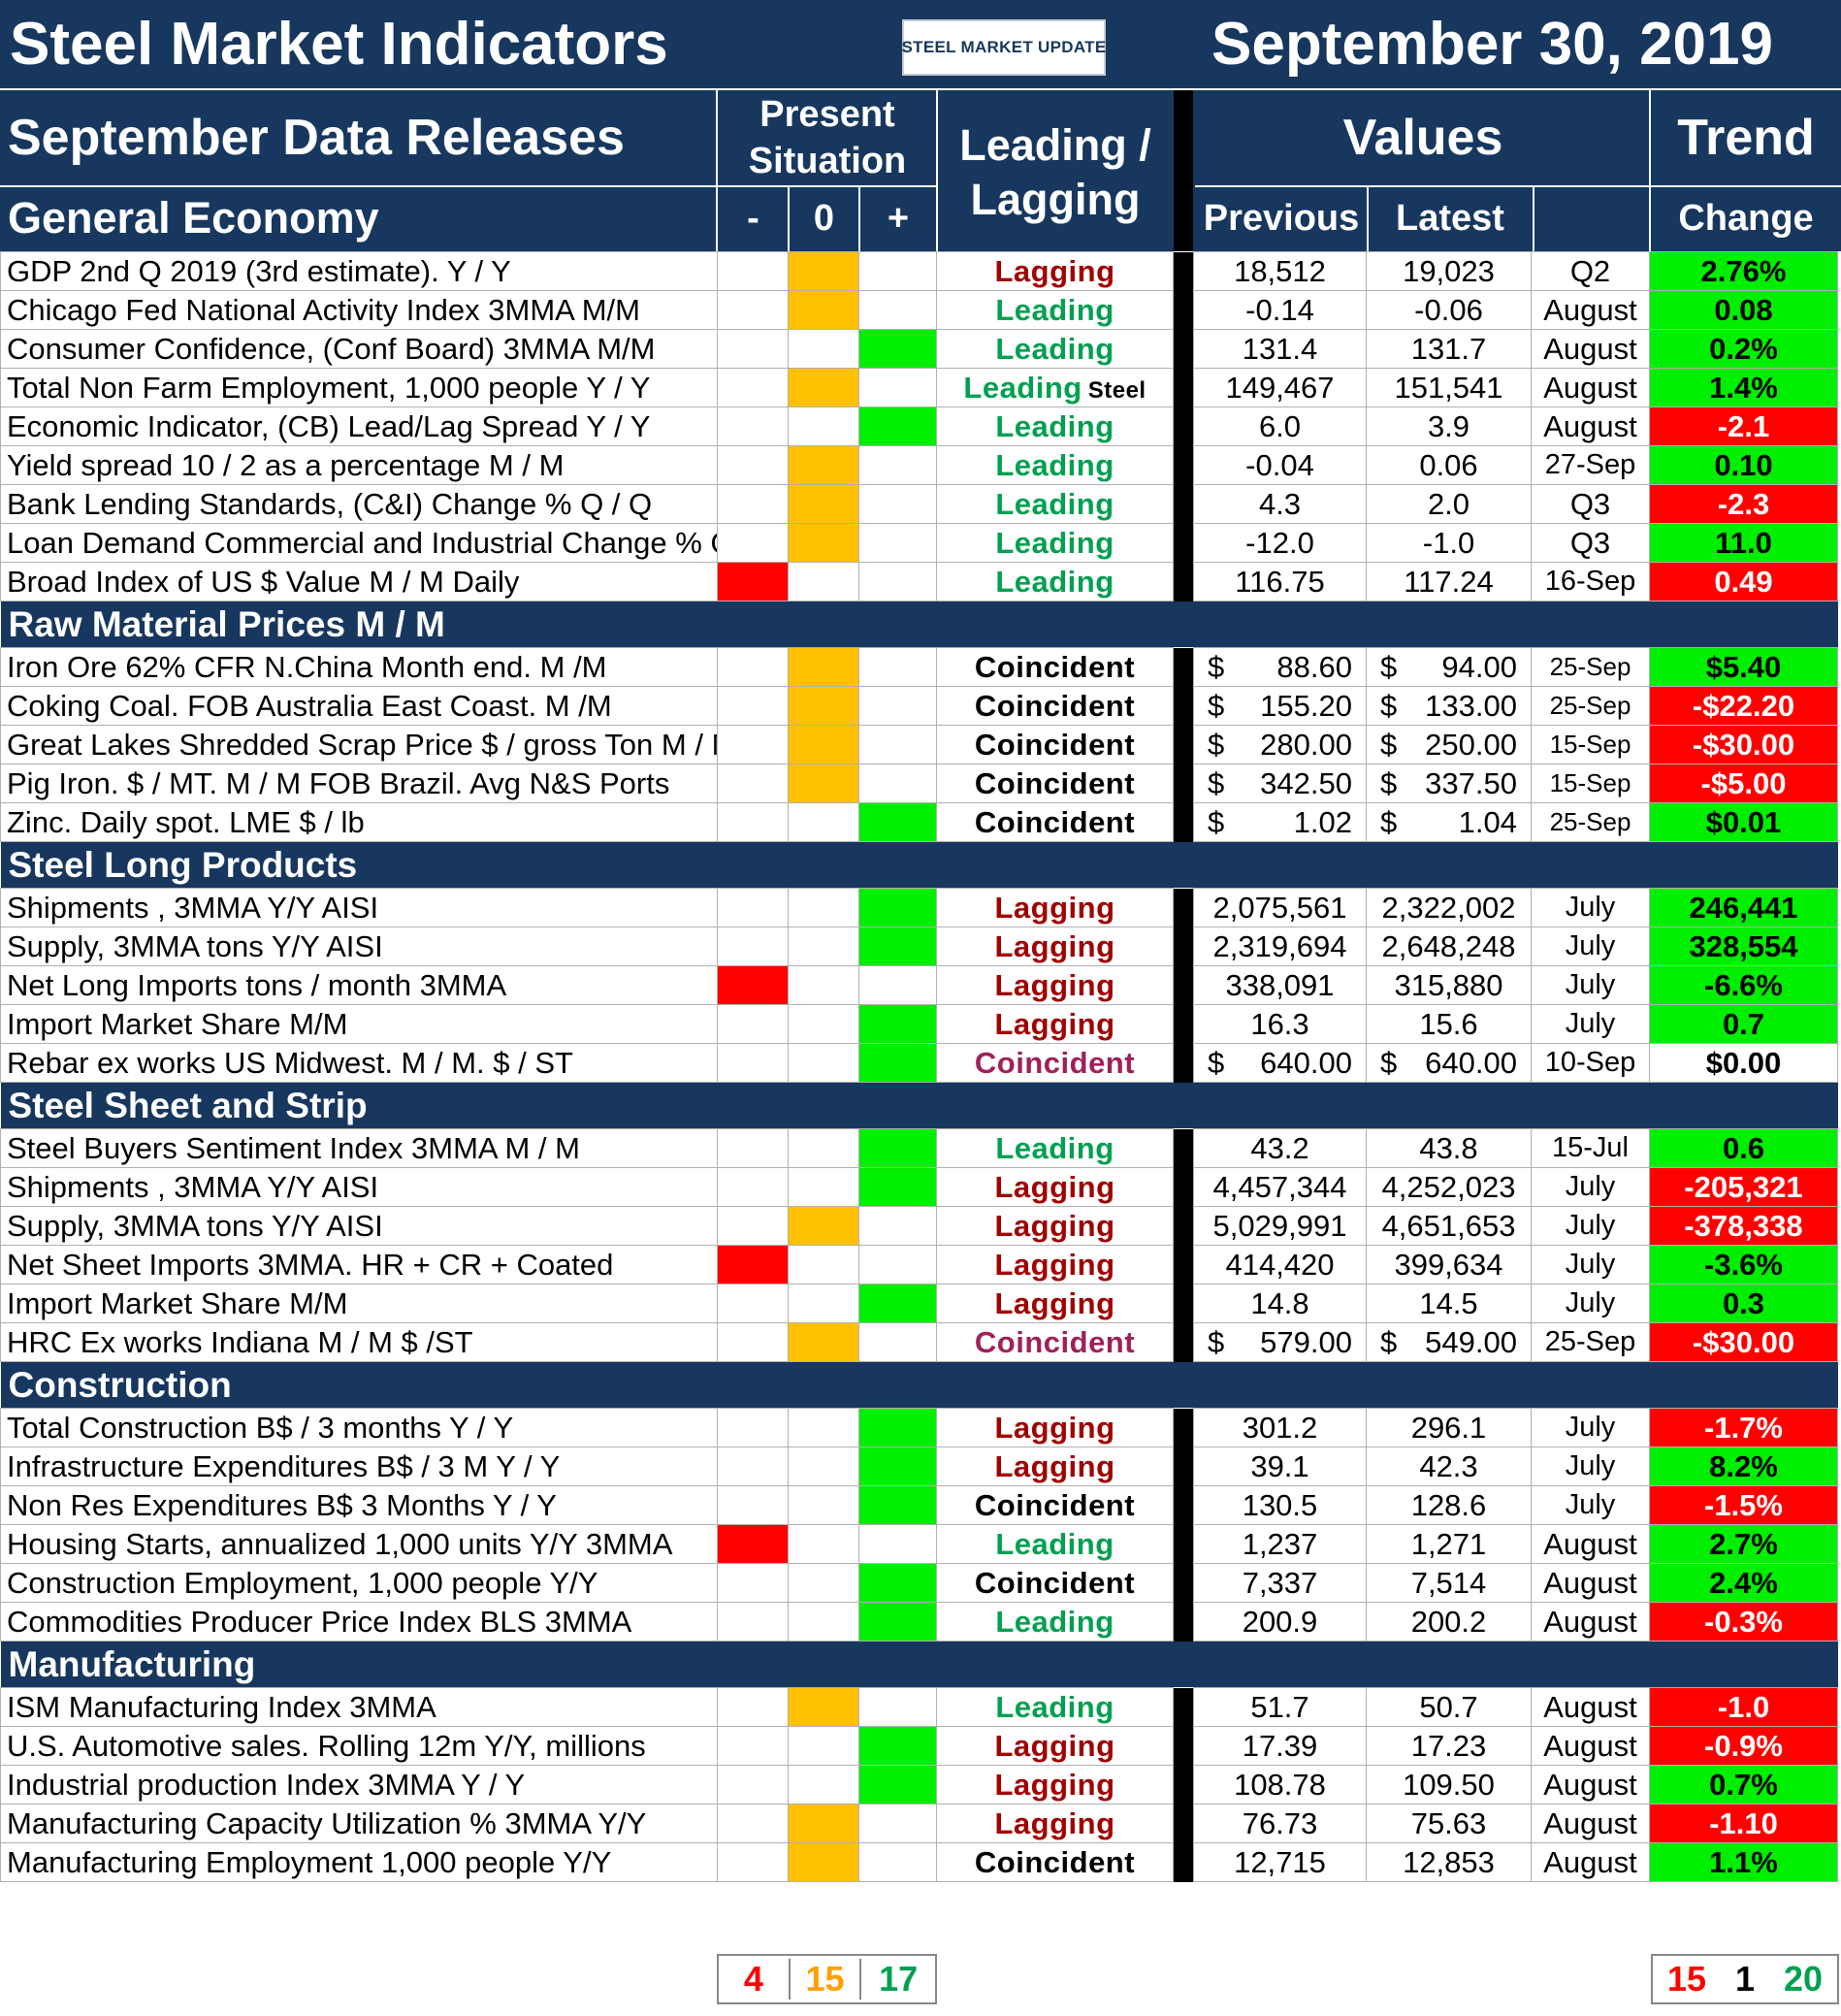 The image size is (1841, 2016). I want to click on indicator-label: Steel Buyers Sentiment Index 3MMA M / M, so click(359, 1148).